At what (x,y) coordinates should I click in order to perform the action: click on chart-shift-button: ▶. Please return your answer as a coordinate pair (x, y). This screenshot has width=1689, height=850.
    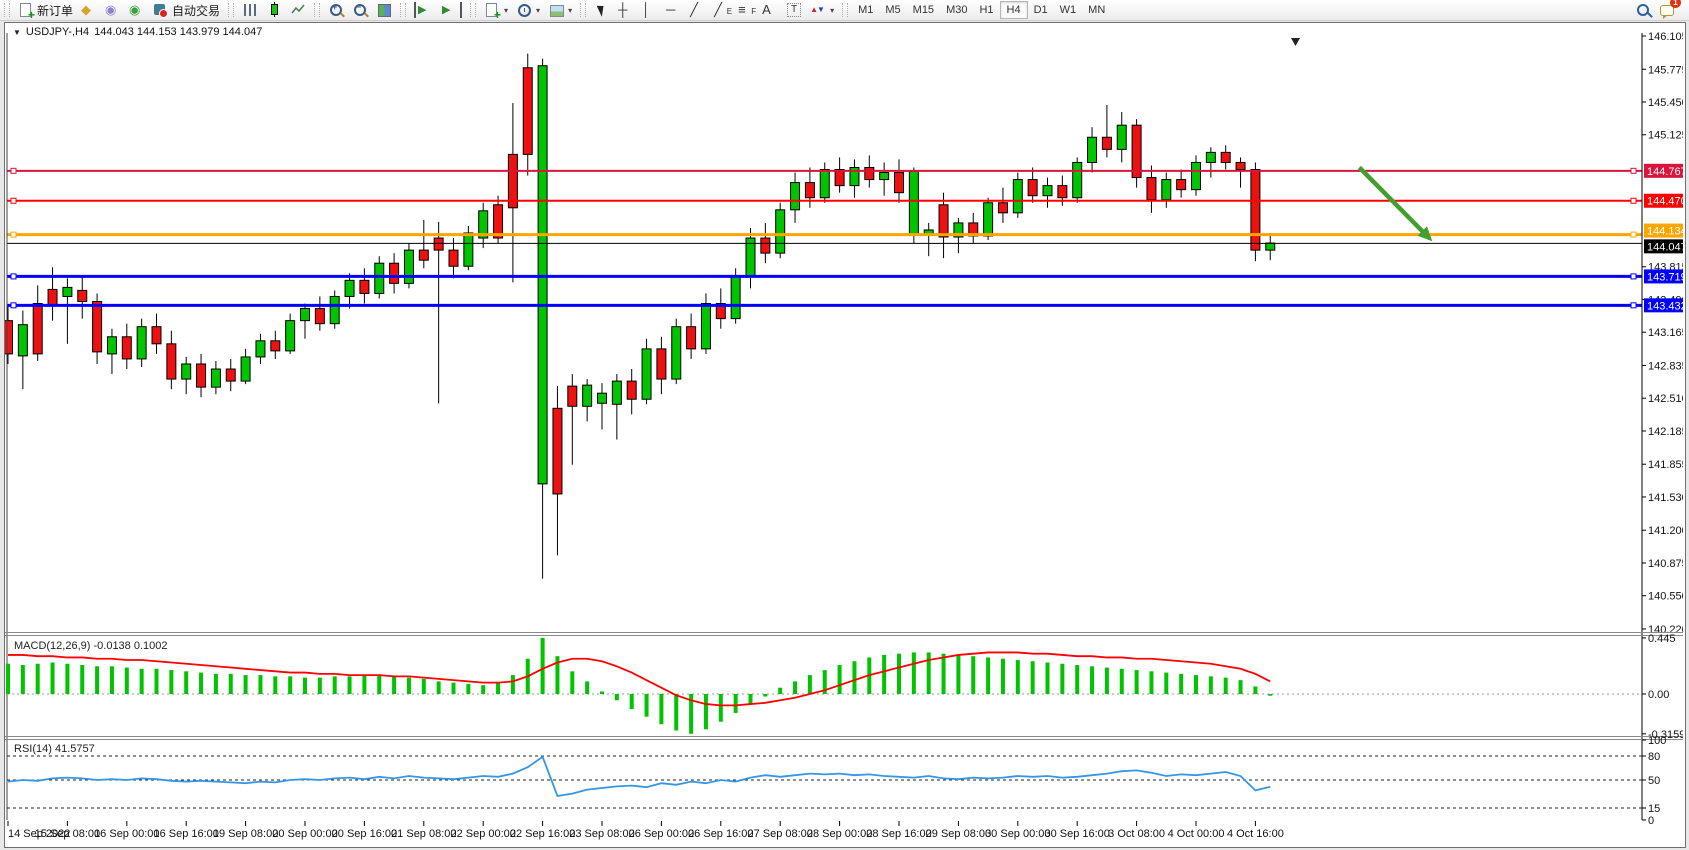
    Looking at the image, I should click on (452, 10).